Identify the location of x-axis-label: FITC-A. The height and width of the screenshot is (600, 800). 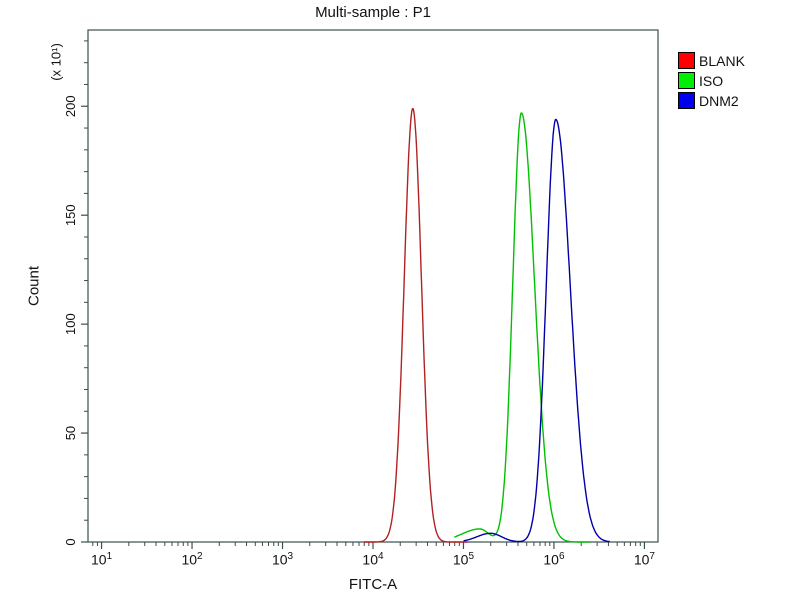
(373, 584).